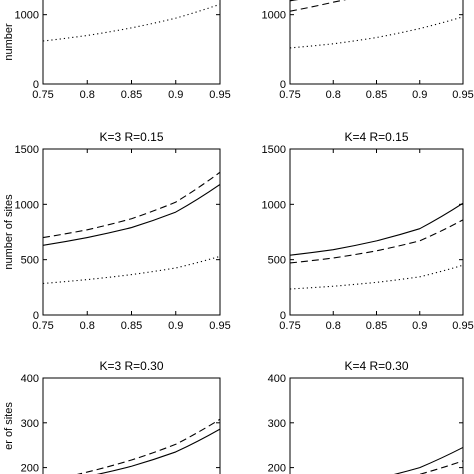 The width and height of the screenshot is (474, 474). Describe the element at coordinates (376, 366) in the screenshot. I see `chart-title: K=4 R=0.30` at that location.